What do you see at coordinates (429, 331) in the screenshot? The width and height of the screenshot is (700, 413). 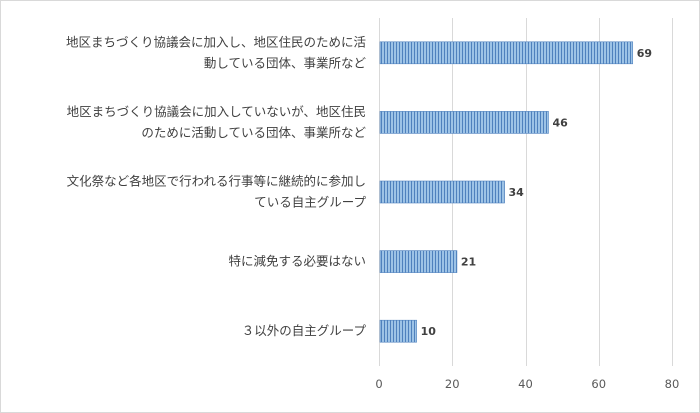 I see `value-label-5: 10` at bounding box center [429, 331].